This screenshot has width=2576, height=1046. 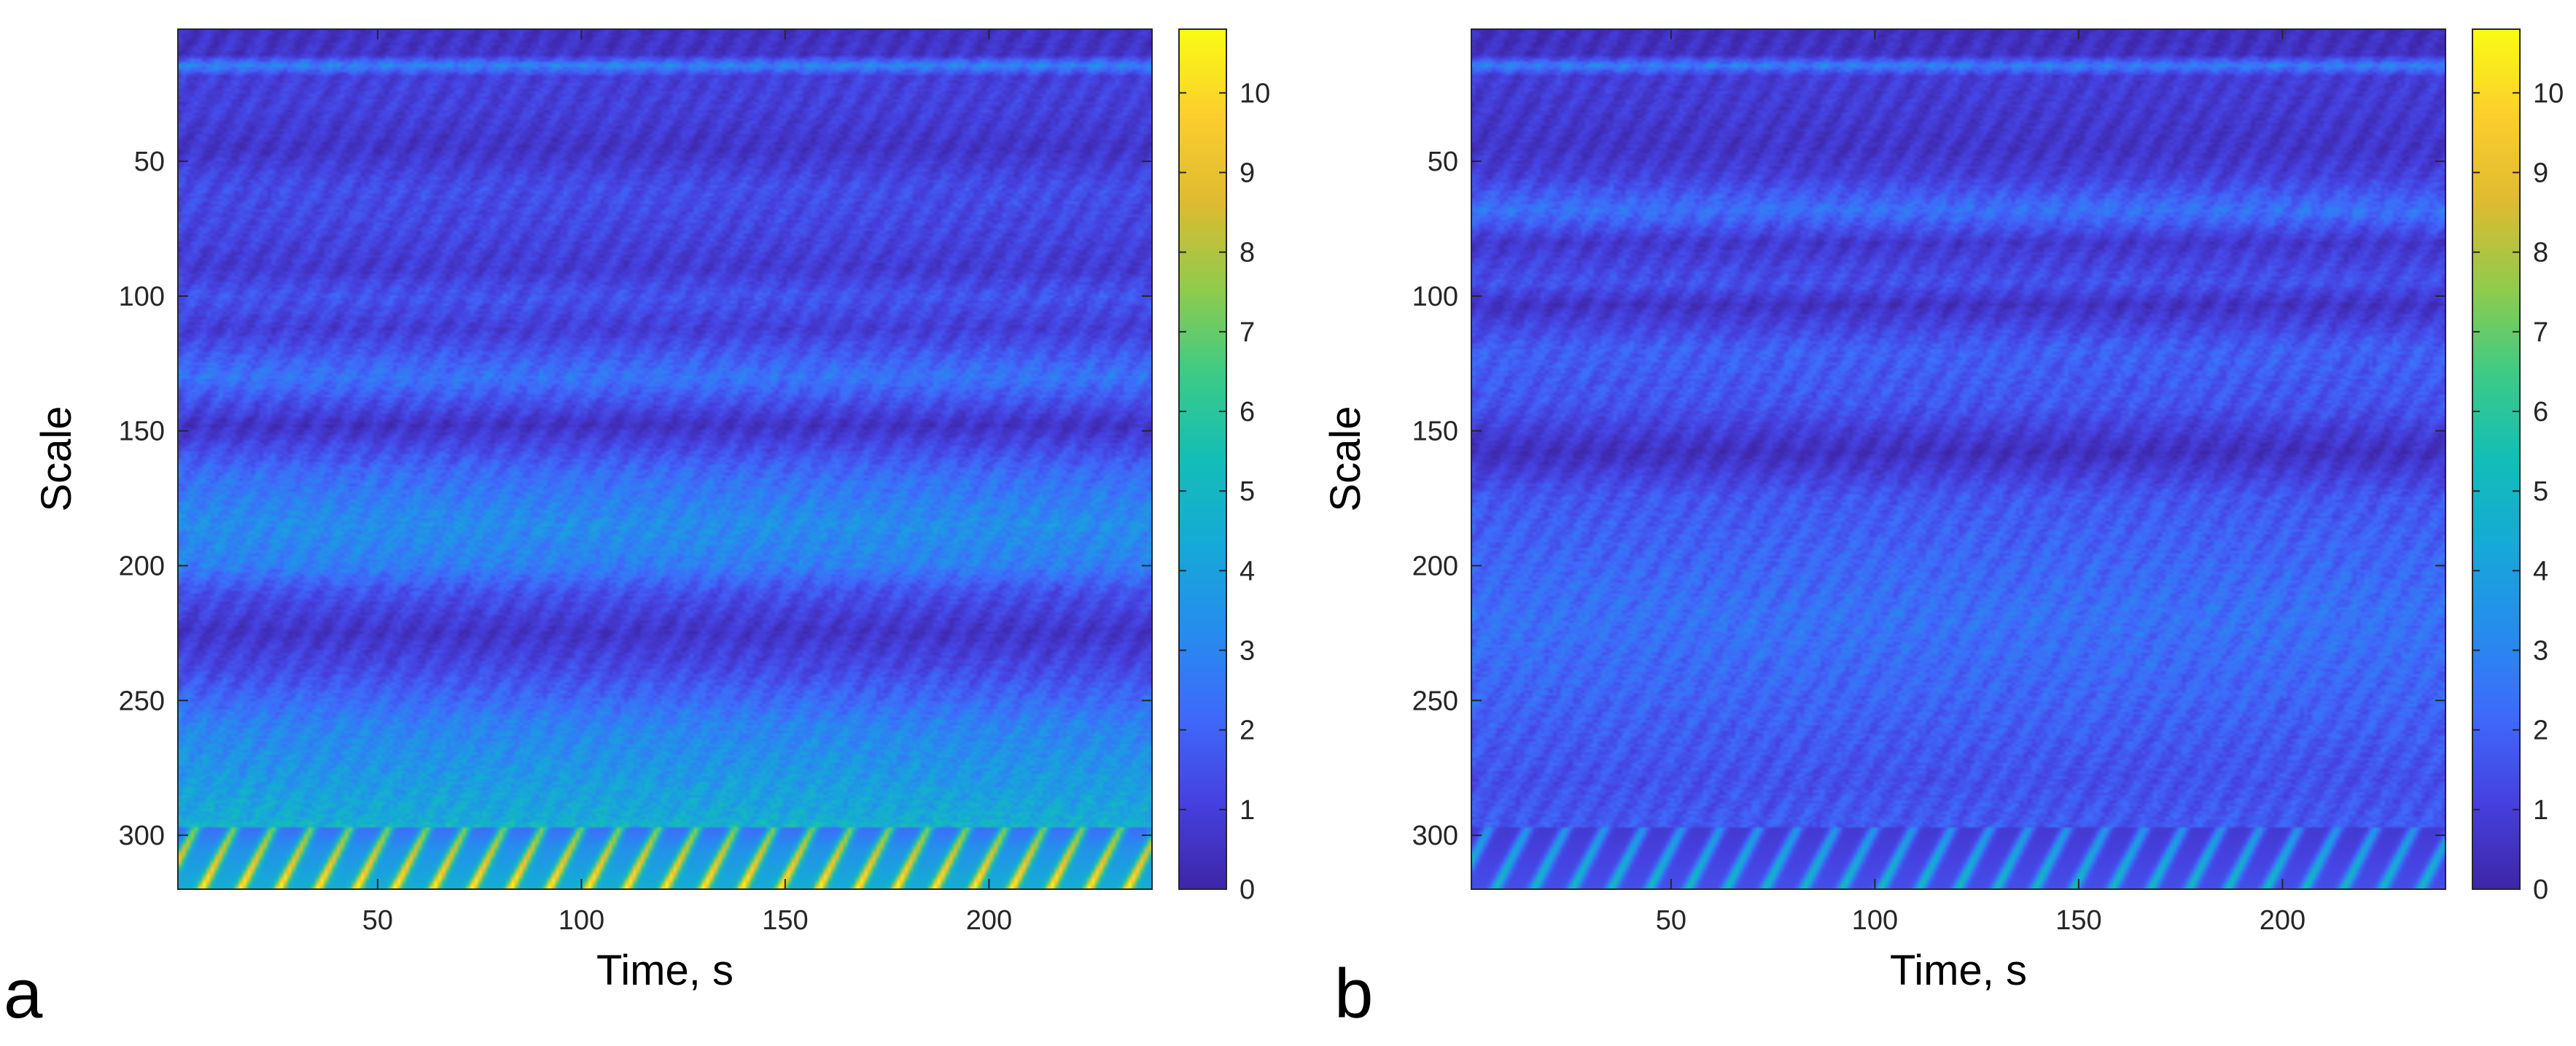 I want to click on colorbar-frame-b, so click(x=2496, y=459).